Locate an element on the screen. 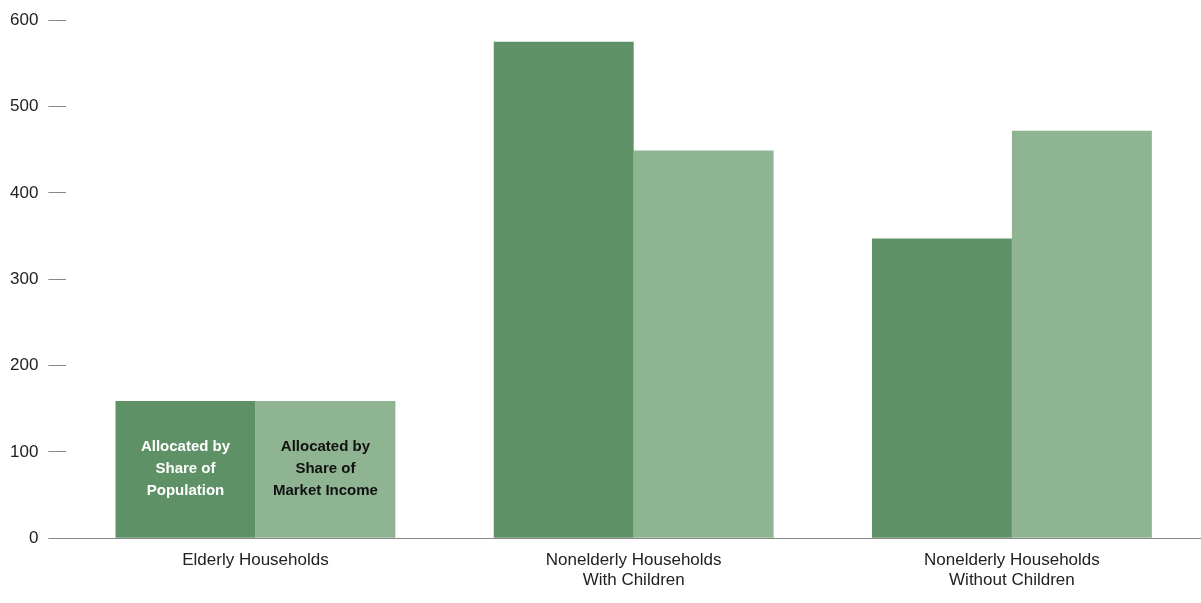 This screenshot has height=603, width=1201. x-tick-label: Nonelderly Households Without Children is located at coordinates (1012, 570).